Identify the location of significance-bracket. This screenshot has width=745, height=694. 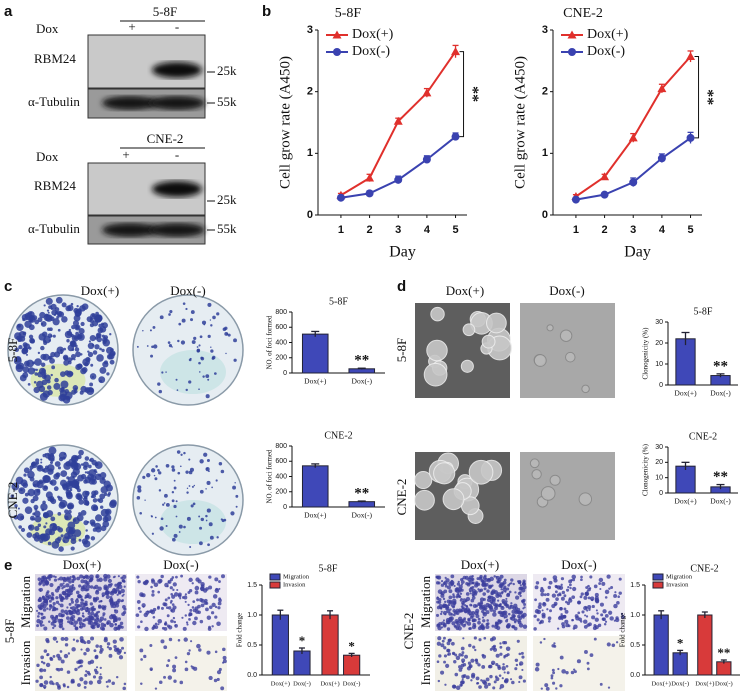
(697, 97).